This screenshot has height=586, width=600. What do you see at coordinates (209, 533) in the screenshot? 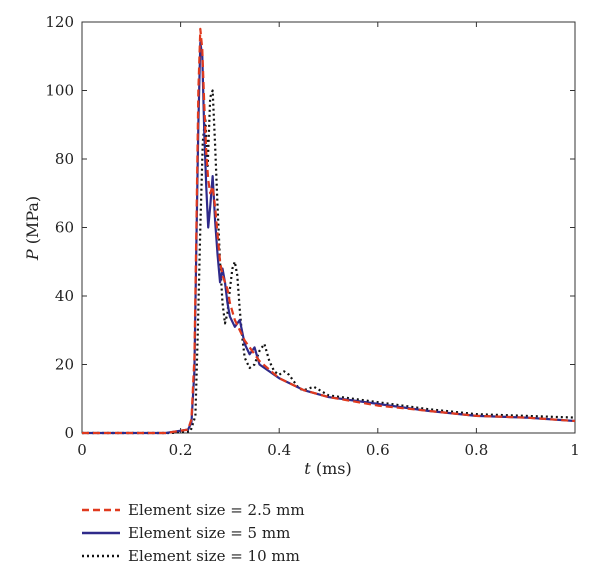
I see `legend-label-5mm: Element size = 5 mm` at bounding box center [209, 533].